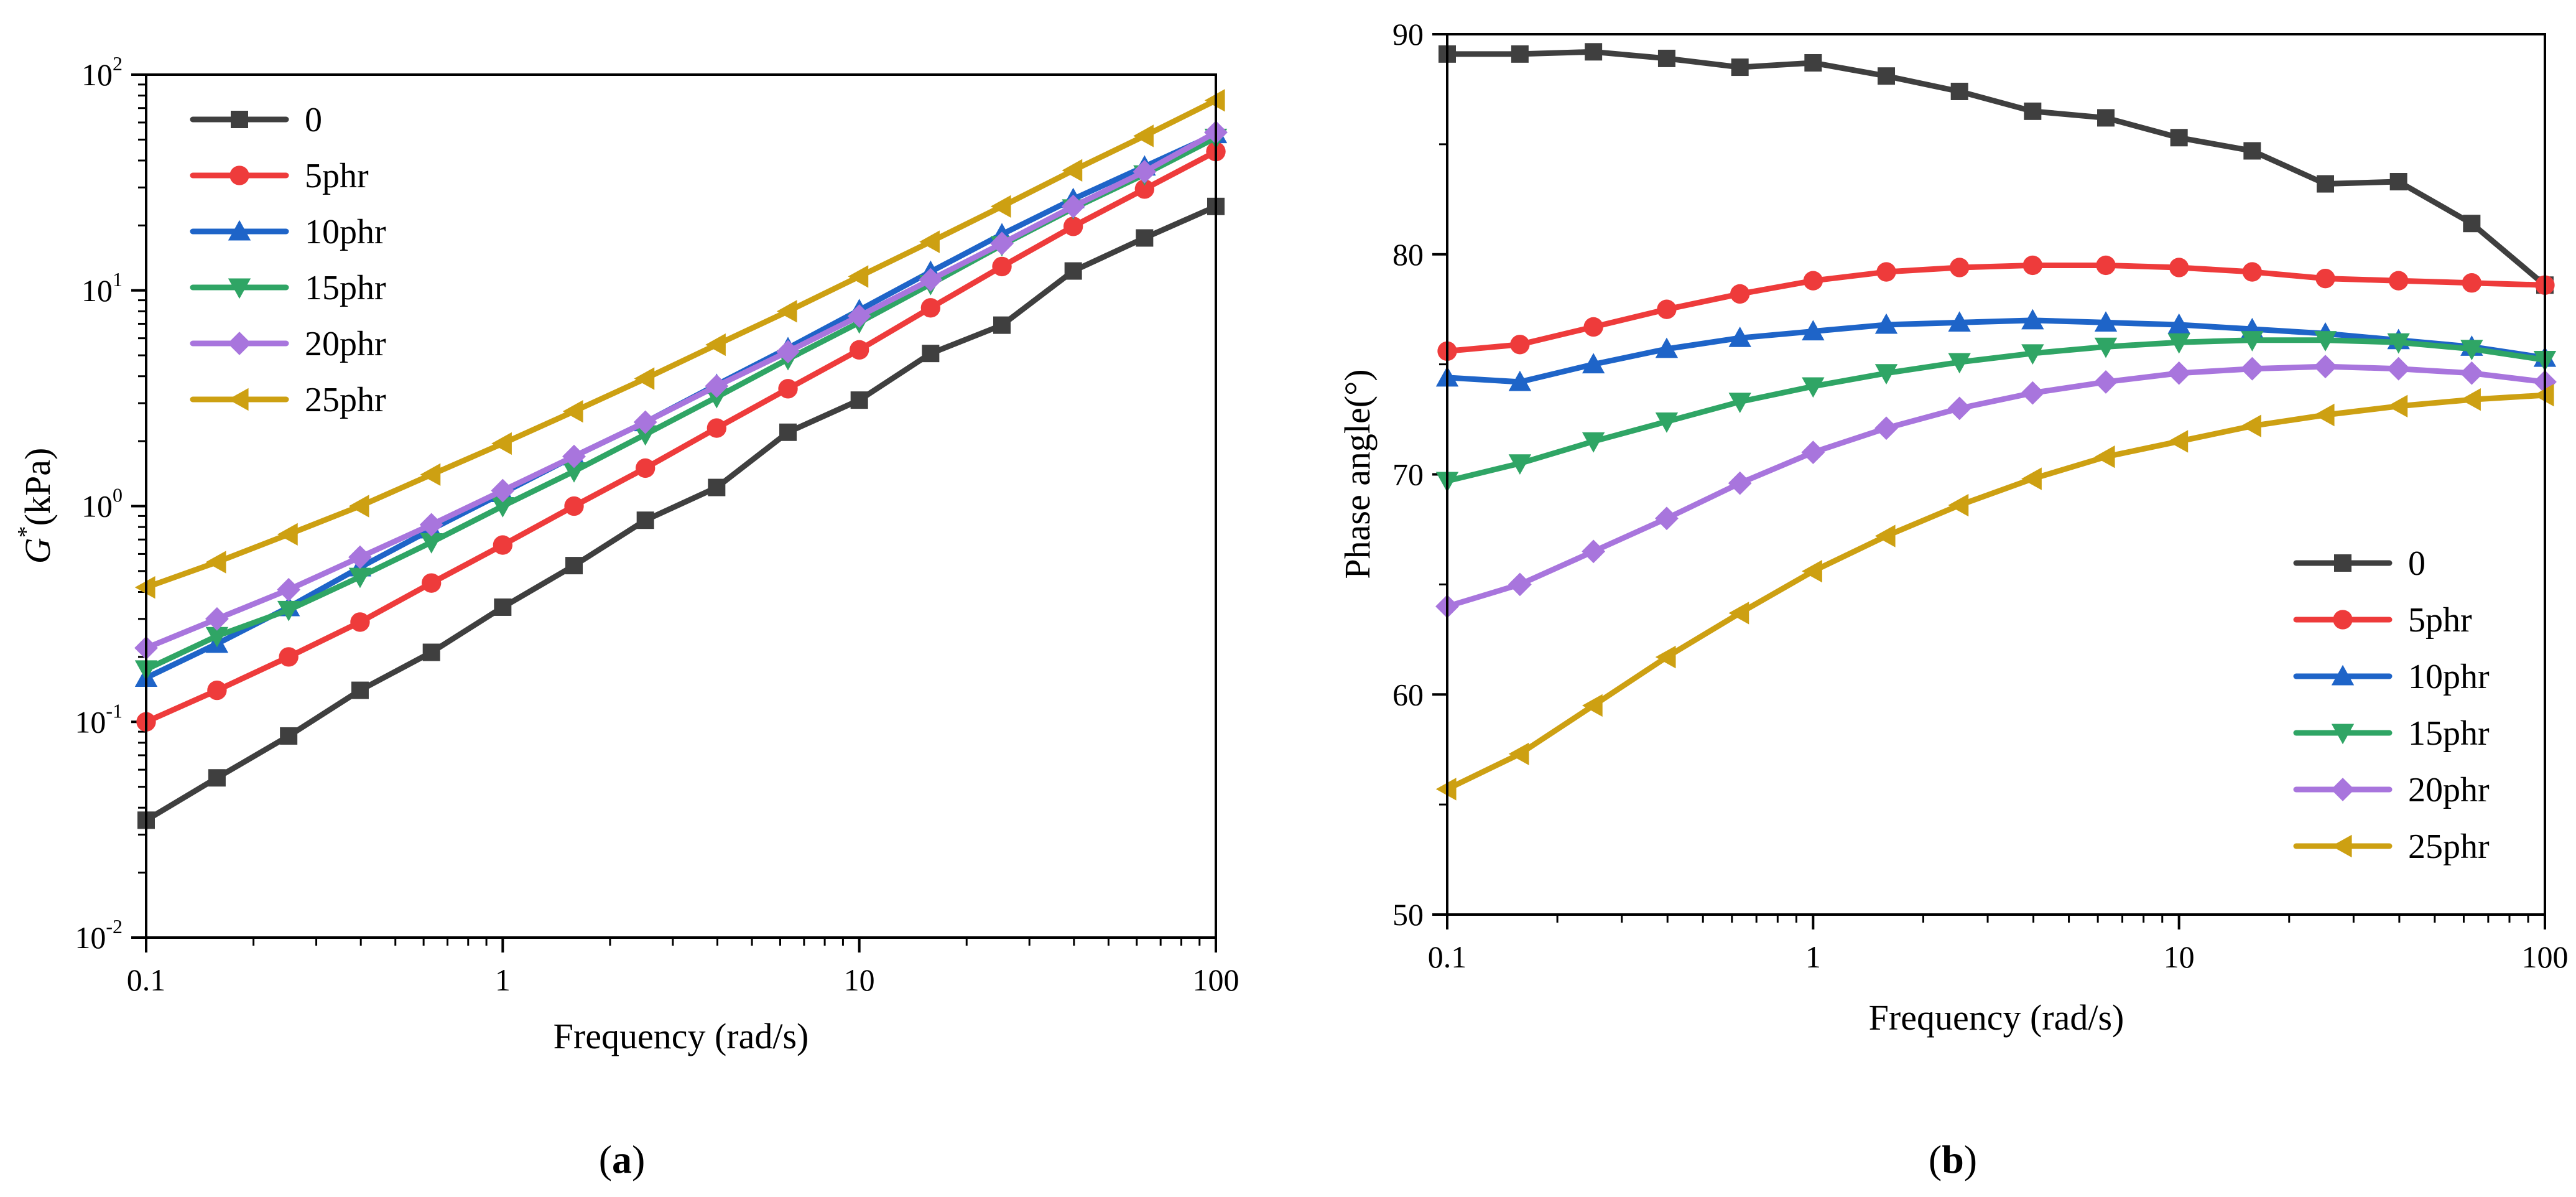  Describe the element at coordinates (2343, 789) in the screenshot. I see `panel-b-legend-marker-20phr` at that location.